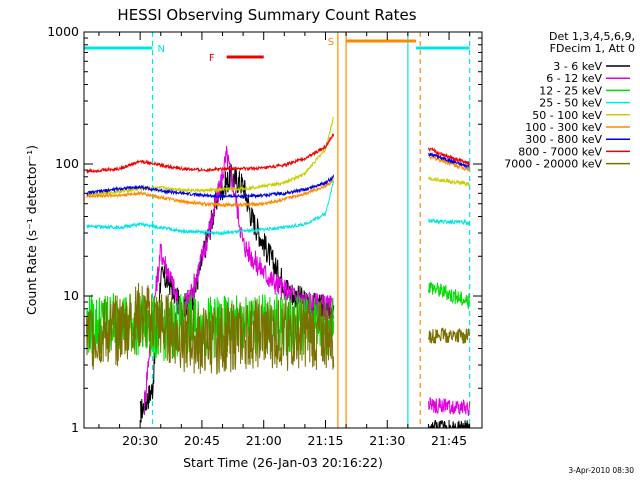  What do you see at coordinates (210, 328) in the screenshot?
I see `series-line-7000-20000-kev` at bounding box center [210, 328].